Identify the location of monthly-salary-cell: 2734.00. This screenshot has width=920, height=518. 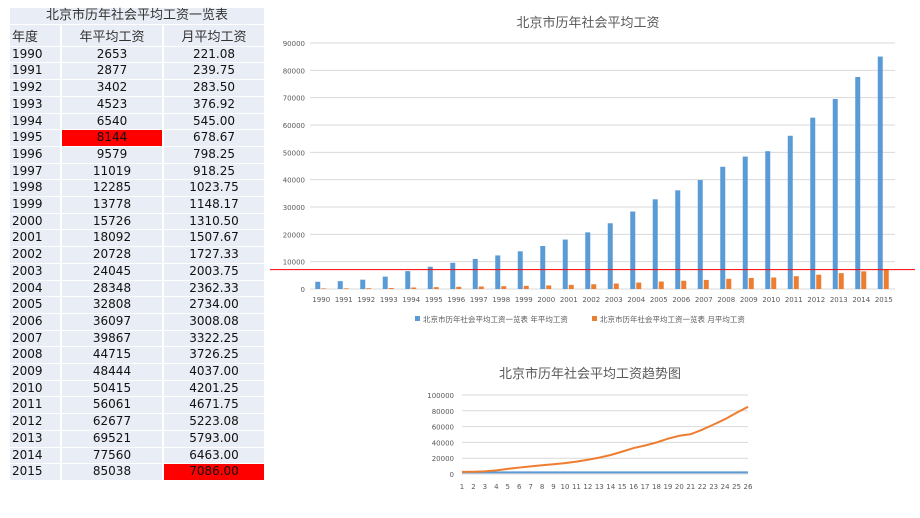
(214, 305).